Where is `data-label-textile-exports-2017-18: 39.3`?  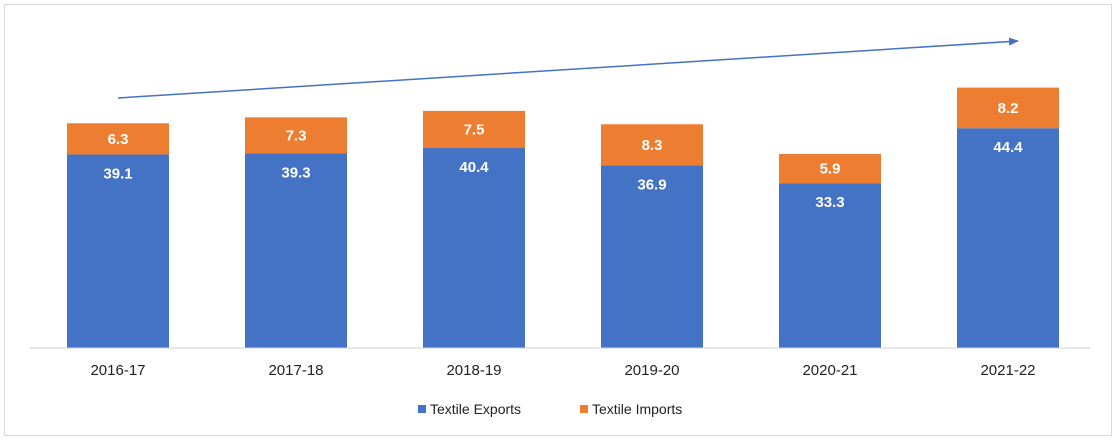 data-label-textile-exports-2017-18: 39.3 is located at coordinates (295, 172).